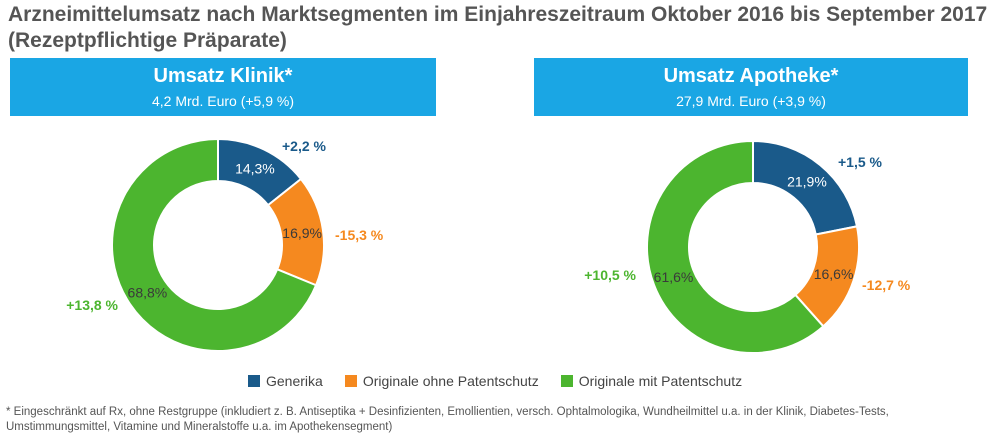 The image size is (1000, 444). What do you see at coordinates (751, 101) in the screenshot?
I see `panel-subtitle-apotheke: 27,9 Mrd. Euro (+3,9 %)` at bounding box center [751, 101].